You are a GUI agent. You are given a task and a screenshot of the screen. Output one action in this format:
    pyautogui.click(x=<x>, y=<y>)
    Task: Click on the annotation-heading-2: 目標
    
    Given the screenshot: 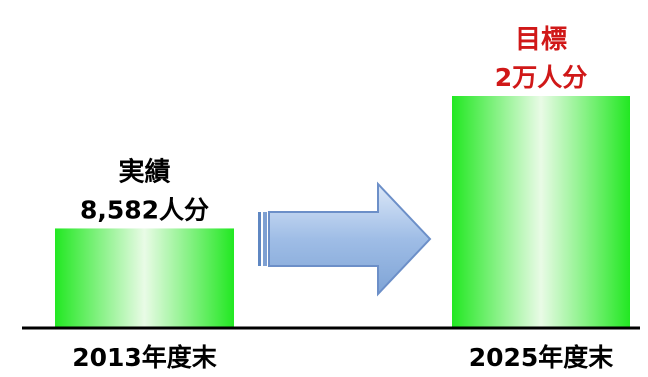 What is the action you would take?
    pyautogui.click(x=541, y=40)
    